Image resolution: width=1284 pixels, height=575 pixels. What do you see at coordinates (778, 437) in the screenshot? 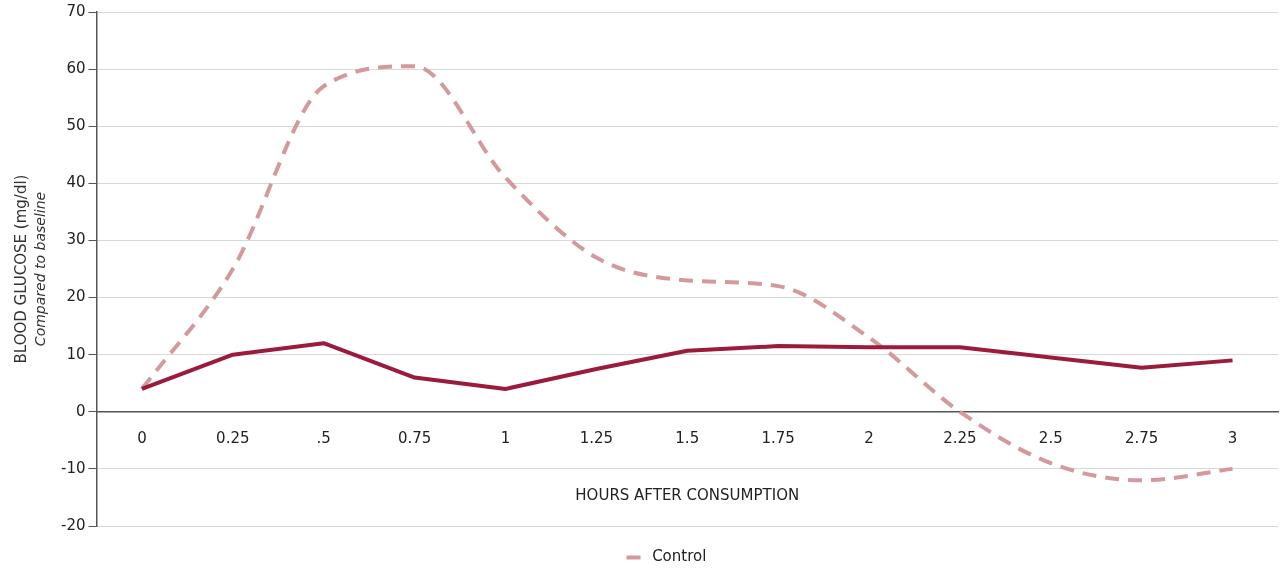
I see `x-tick-label: 1.75` at bounding box center [778, 437].